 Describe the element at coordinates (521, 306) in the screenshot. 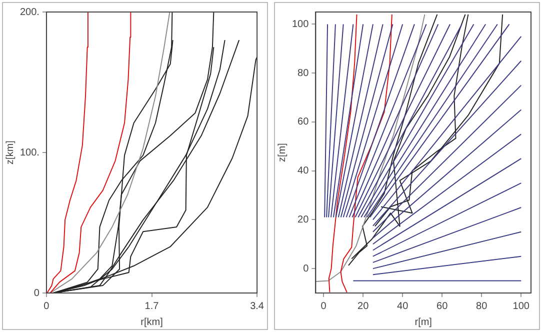

I see `x-tick-label: 100` at that location.